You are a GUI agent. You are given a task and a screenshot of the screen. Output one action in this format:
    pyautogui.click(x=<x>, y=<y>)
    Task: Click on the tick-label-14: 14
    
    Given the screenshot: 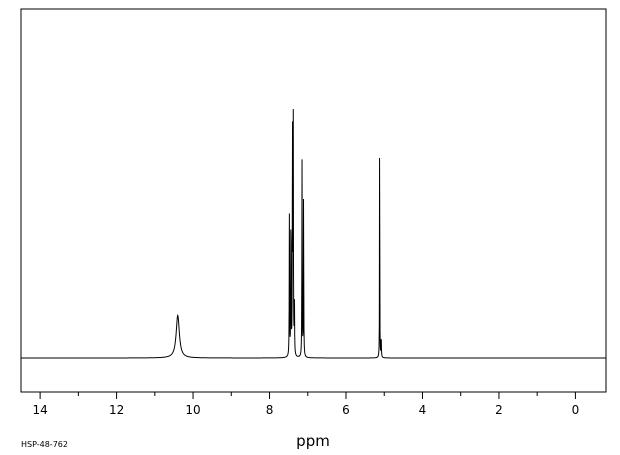 What is the action you would take?
    pyautogui.click(x=39, y=410)
    